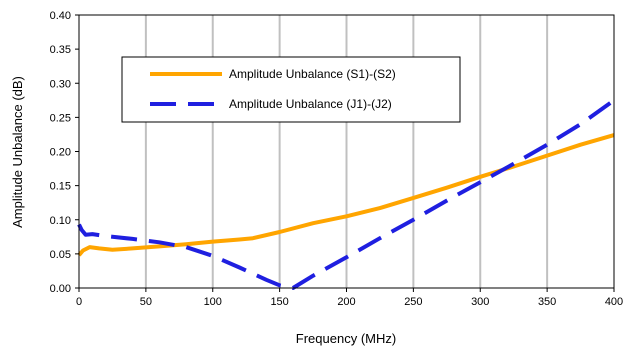  Describe the element at coordinates (547, 302) in the screenshot. I see `x-tick-label: 350` at that location.